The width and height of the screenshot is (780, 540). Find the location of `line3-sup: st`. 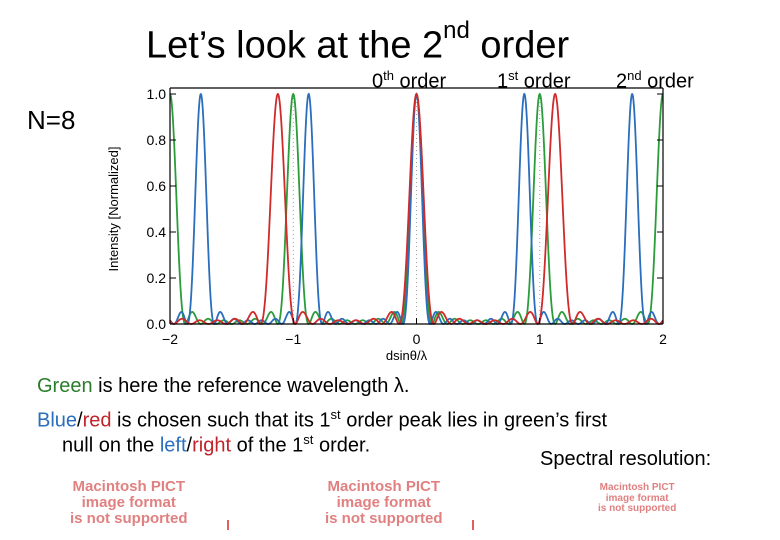

line3-sup: st is located at coordinates (308, 439).